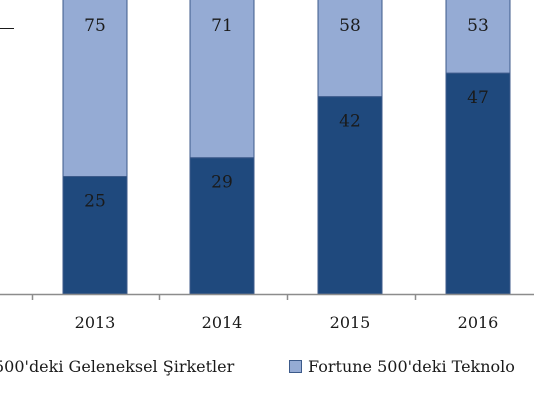 The width and height of the screenshot is (534, 404). What do you see at coordinates (478, 37) in the screenshot?
I see `bar-tech-2016` at bounding box center [478, 37].